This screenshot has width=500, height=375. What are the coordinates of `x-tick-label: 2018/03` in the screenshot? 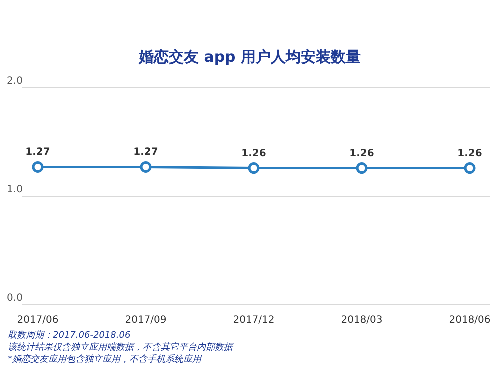 It's located at (362, 320).